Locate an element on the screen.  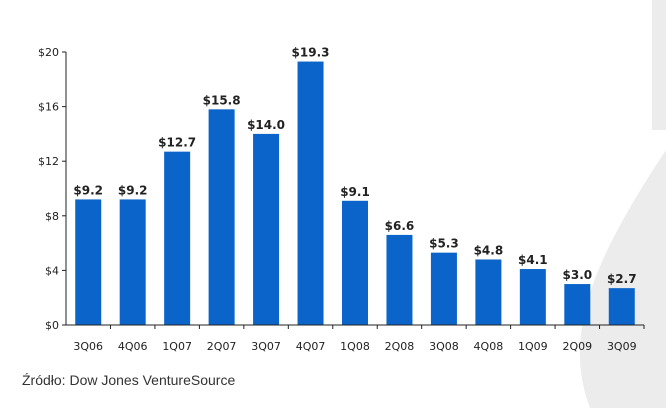
x-tick-label-4Q08: 4Q08 is located at coordinates (489, 346).